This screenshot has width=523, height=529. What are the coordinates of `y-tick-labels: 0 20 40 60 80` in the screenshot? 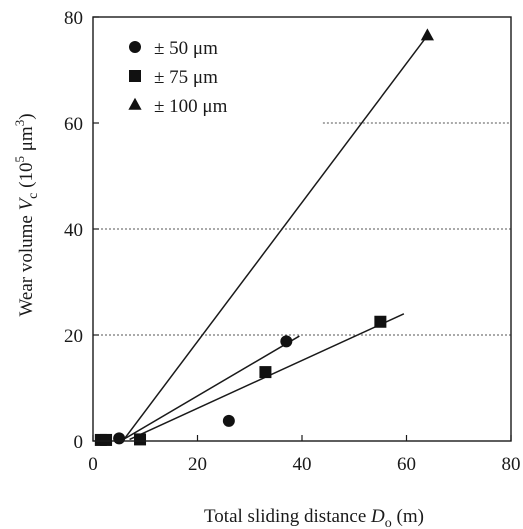 It's located at (73, 230).